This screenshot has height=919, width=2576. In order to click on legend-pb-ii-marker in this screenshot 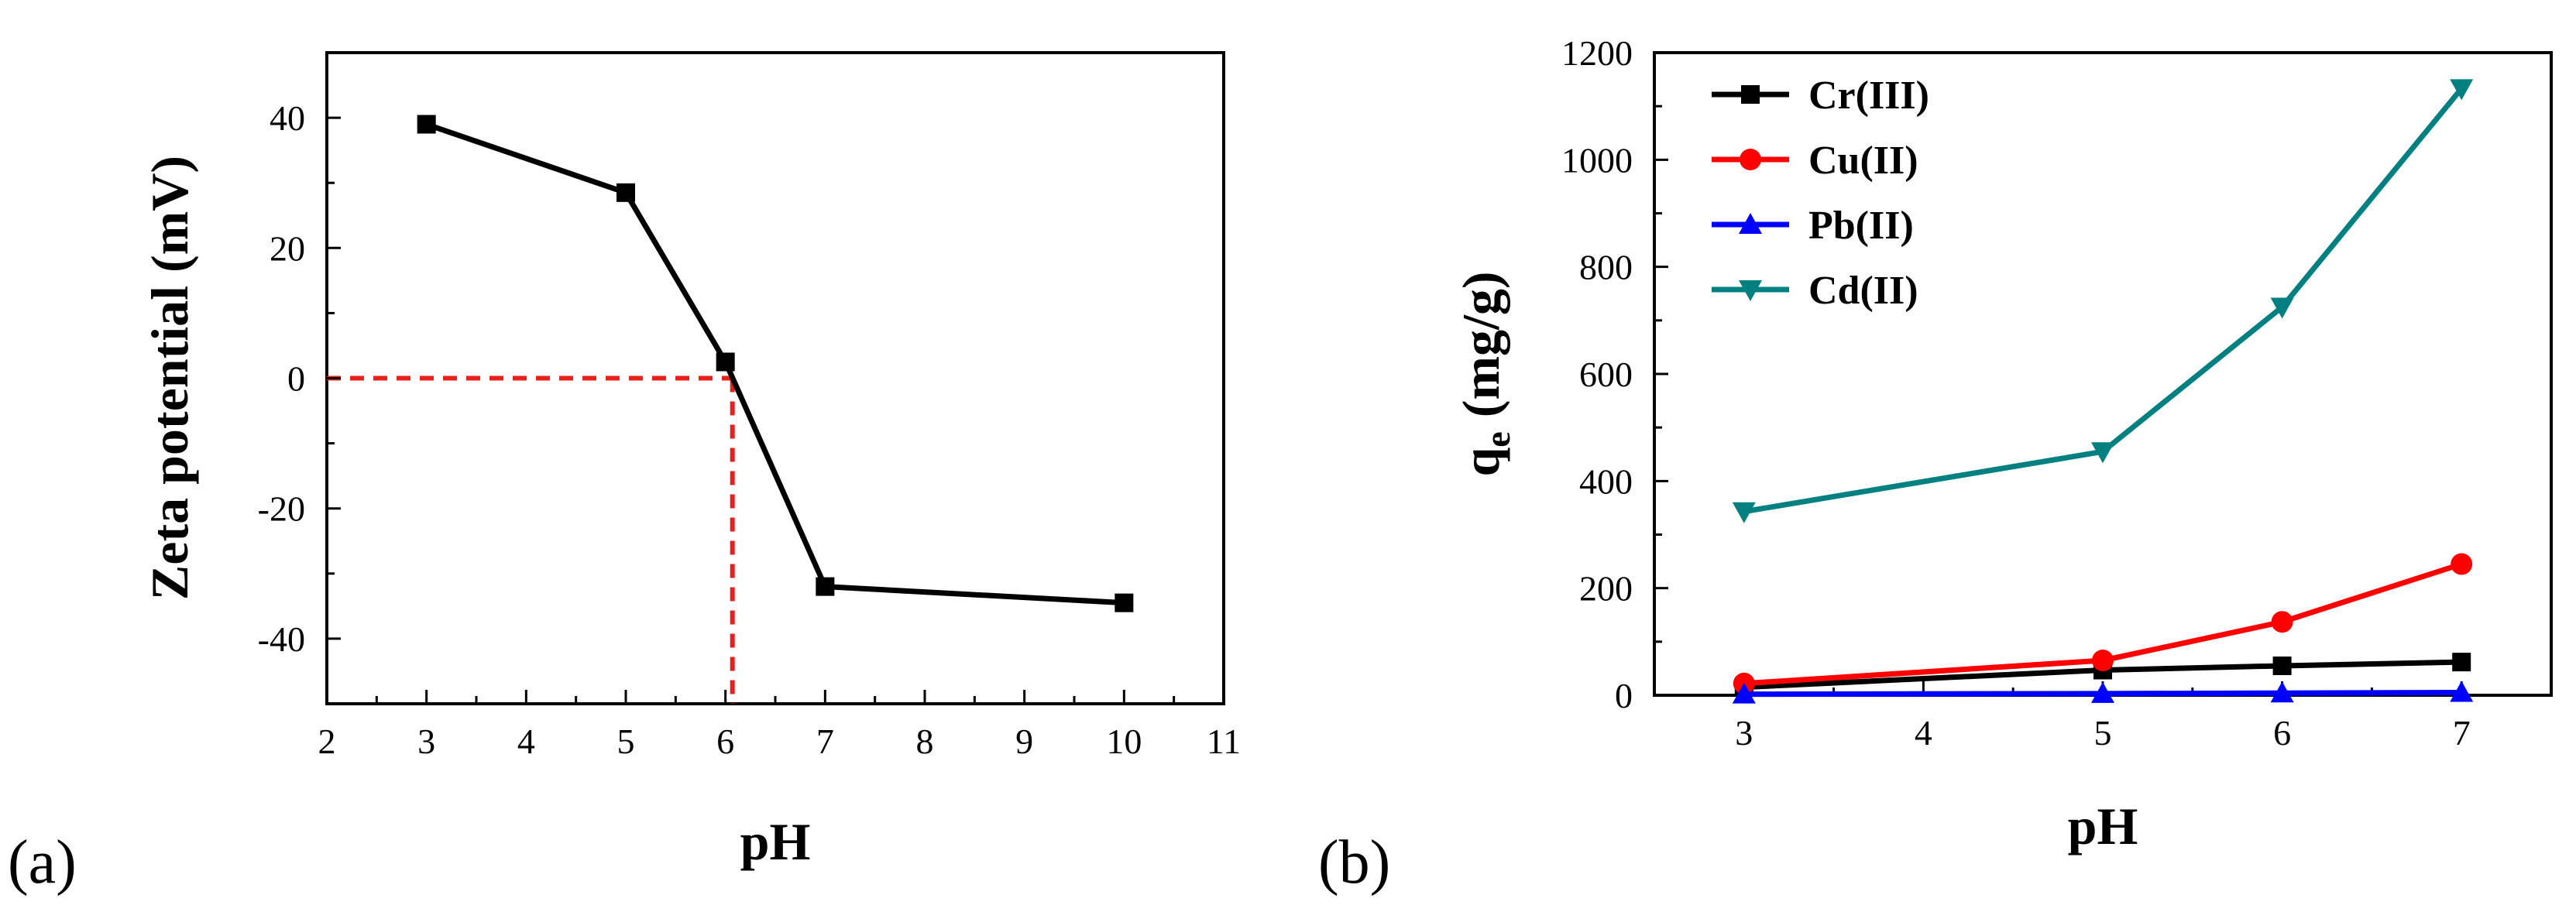, I will do `click(1750, 223)`.